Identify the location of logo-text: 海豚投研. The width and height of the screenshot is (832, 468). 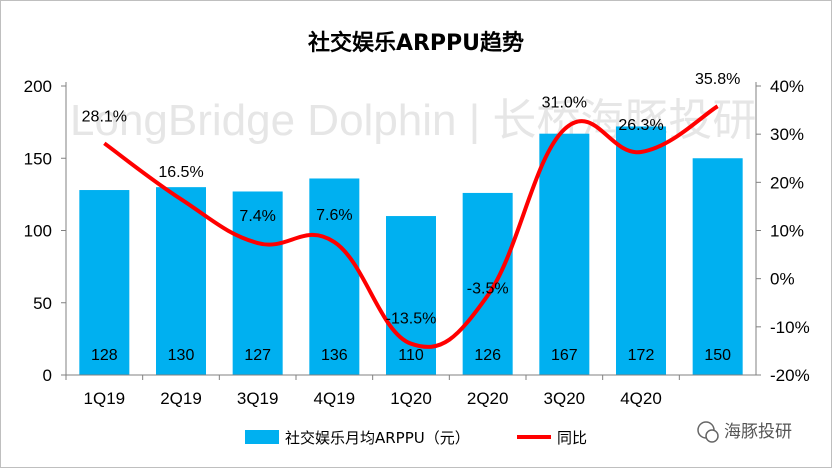
(758, 432).